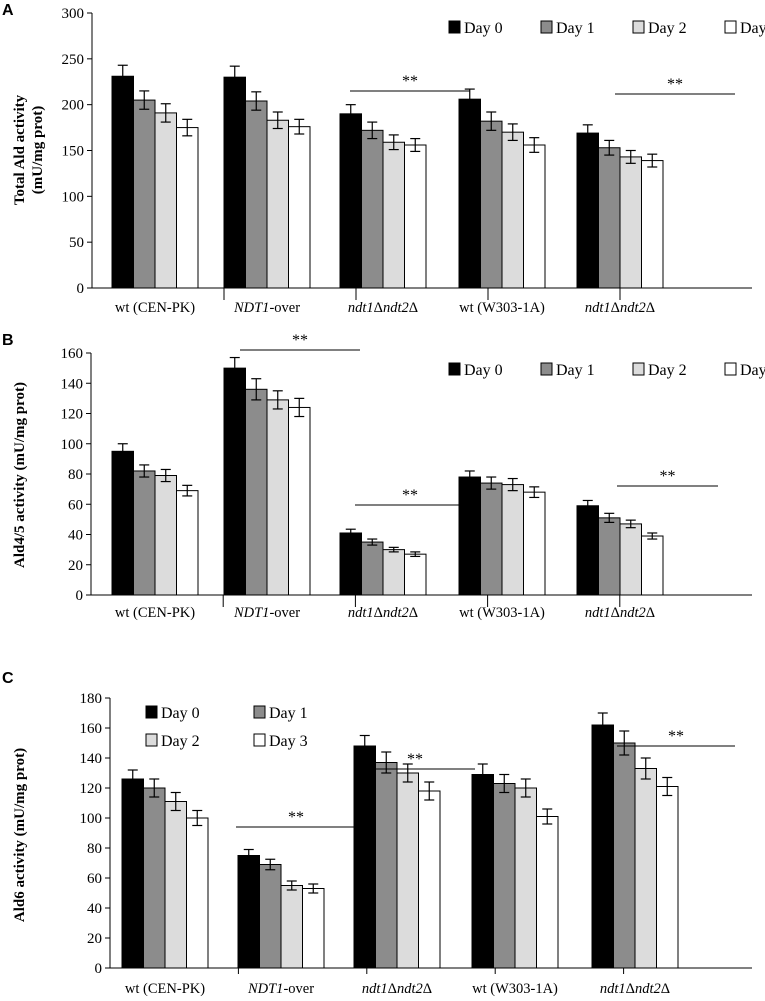  What do you see at coordinates (38, 150) in the screenshot?
I see `y-axis-label-line: (mU/mg prot)` at bounding box center [38, 150].